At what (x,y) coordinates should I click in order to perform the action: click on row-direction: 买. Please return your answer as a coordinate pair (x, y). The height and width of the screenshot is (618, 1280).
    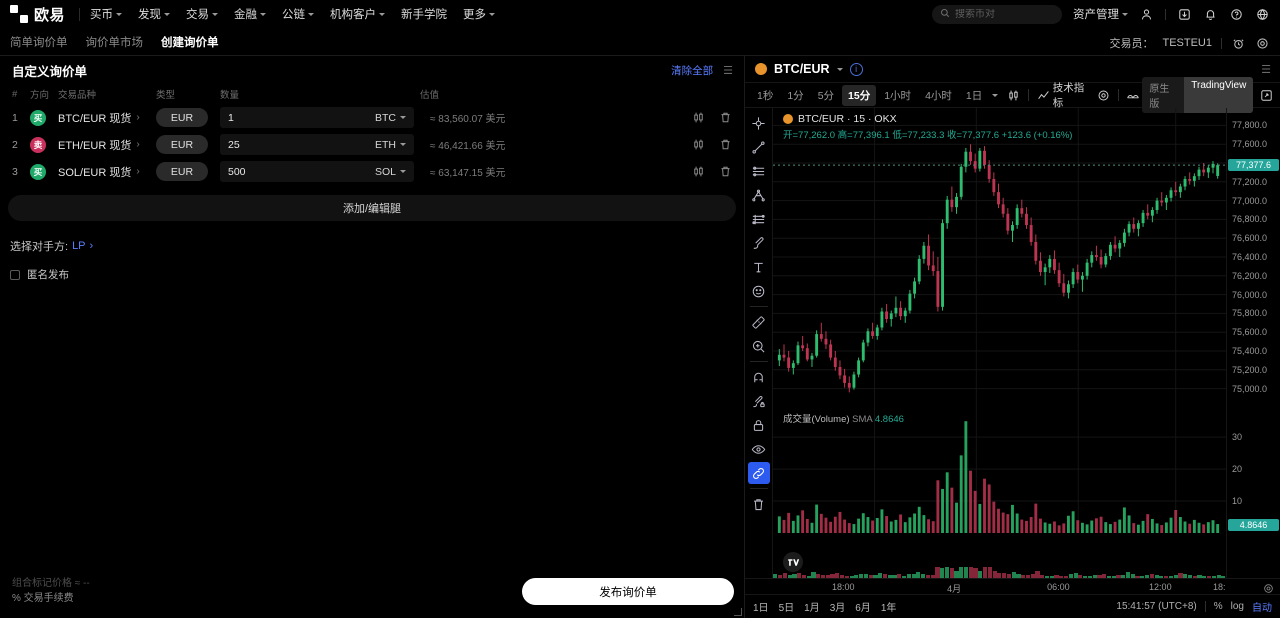
    Looking at the image, I should click on (44, 171).